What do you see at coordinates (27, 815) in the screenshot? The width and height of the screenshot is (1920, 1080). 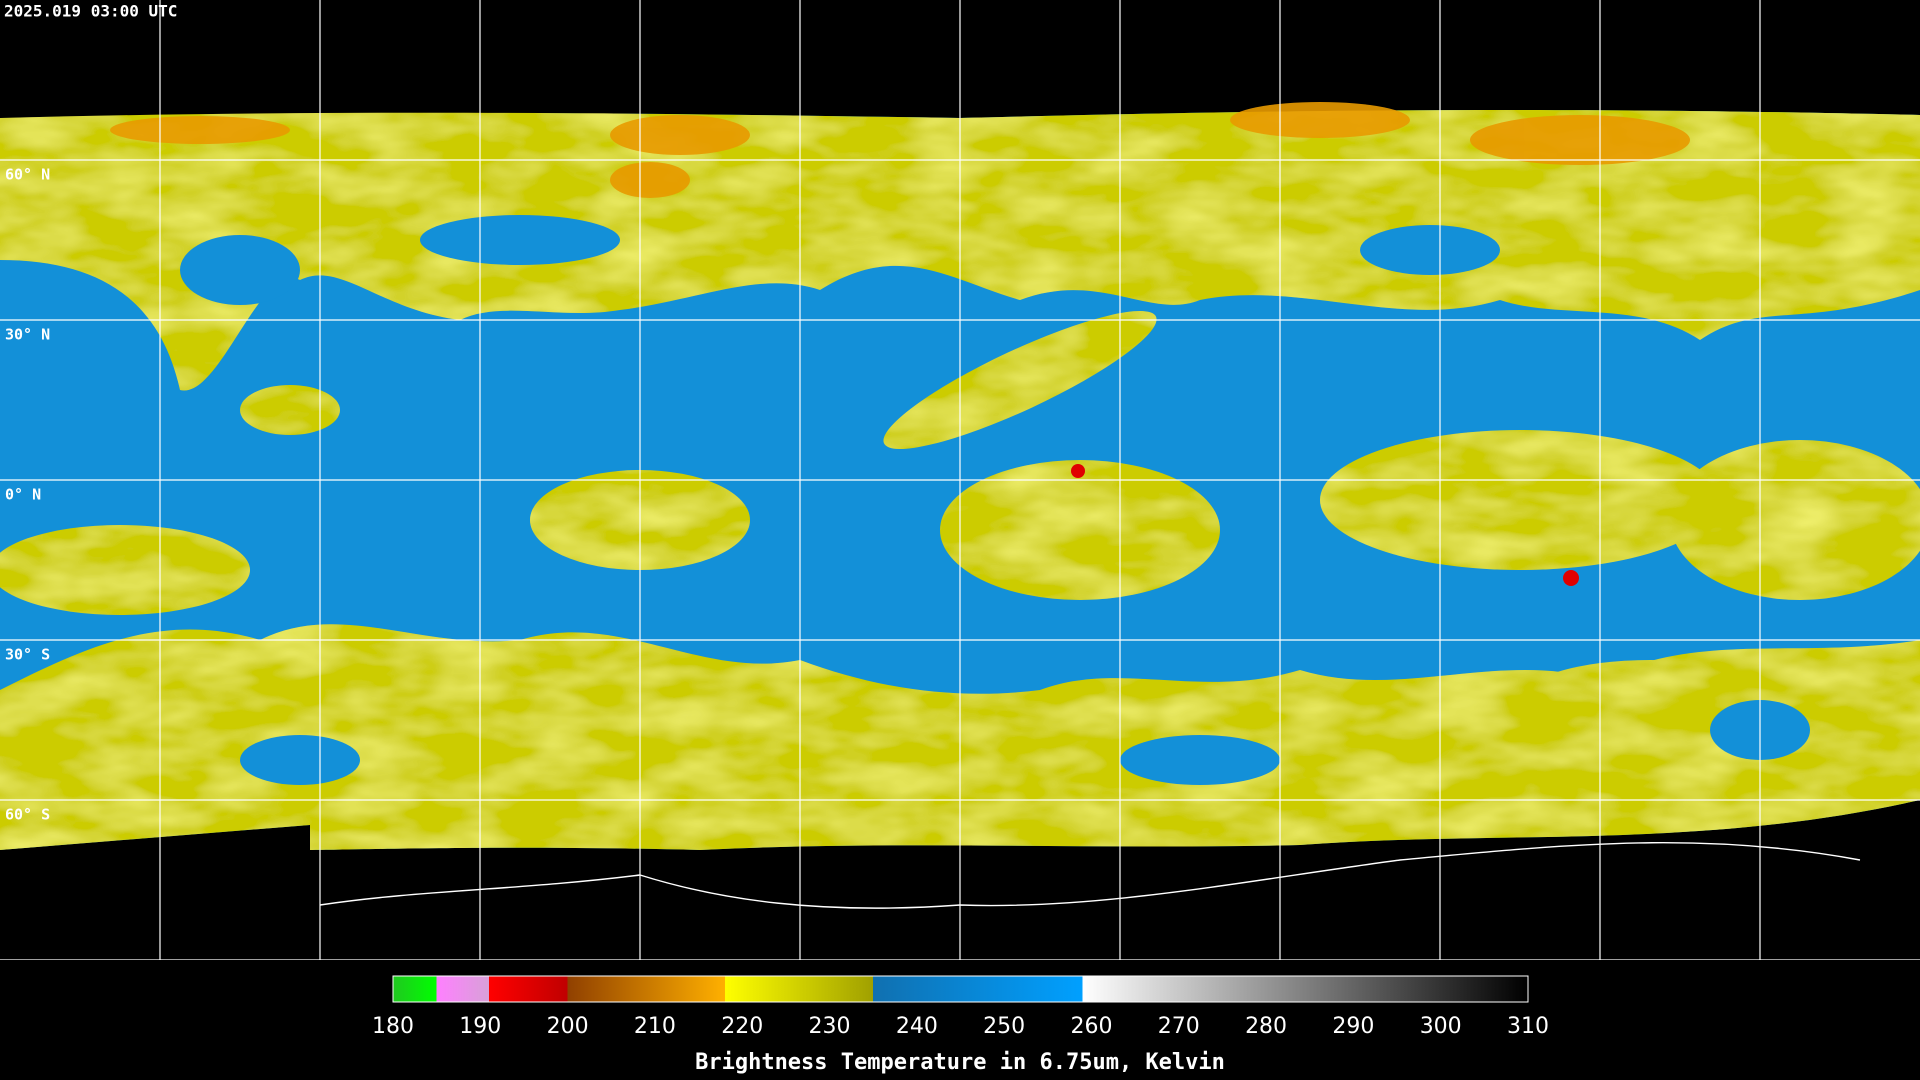 I see `latitude-label: 60° S` at bounding box center [27, 815].